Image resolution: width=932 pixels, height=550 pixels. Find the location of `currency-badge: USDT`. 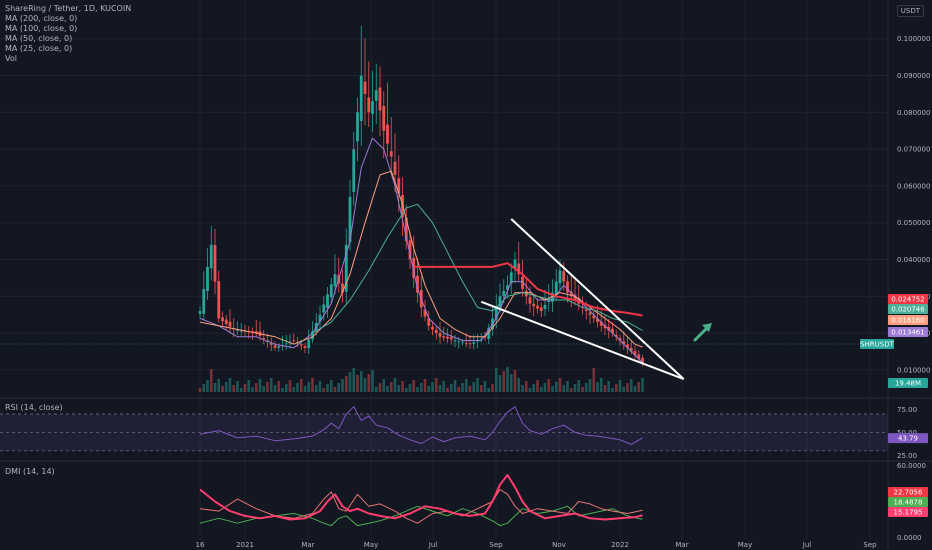

currency-badge: USDT is located at coordinates (910, 11).